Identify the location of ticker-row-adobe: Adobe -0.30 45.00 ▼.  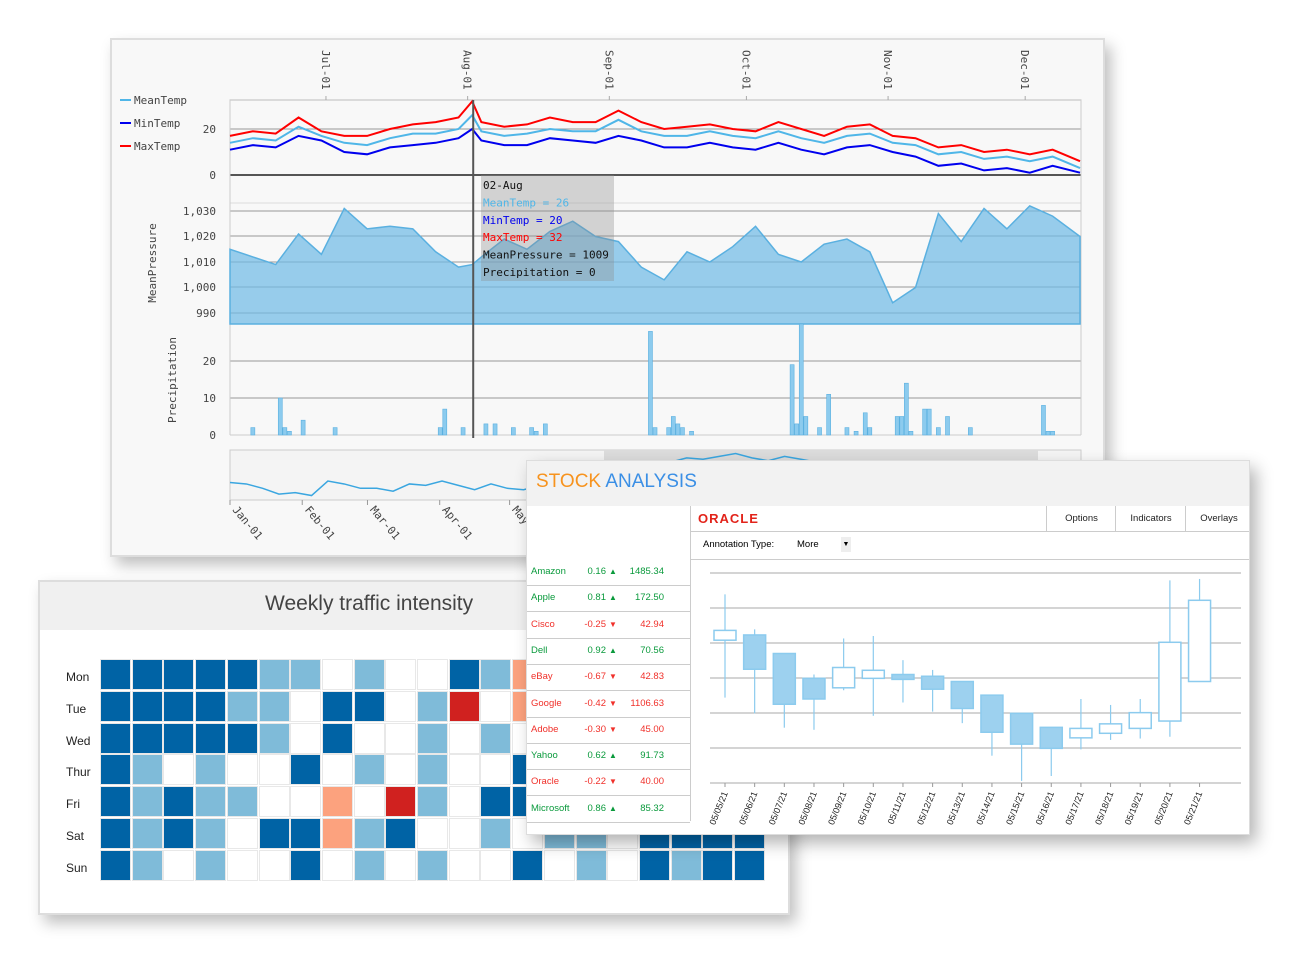
(608, 730).